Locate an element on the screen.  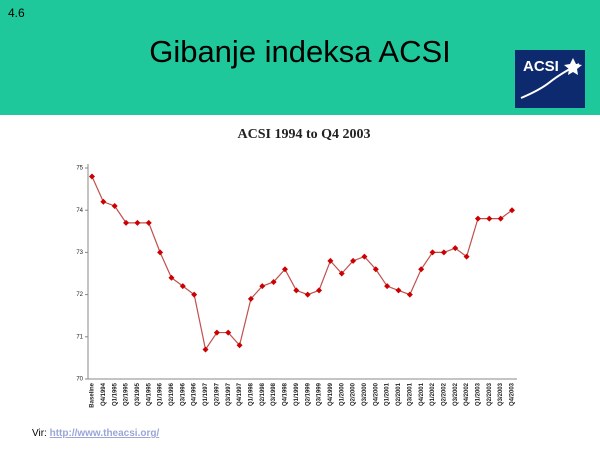
x-tick-label: Q4/1999 is located at coordinates (331, 394).